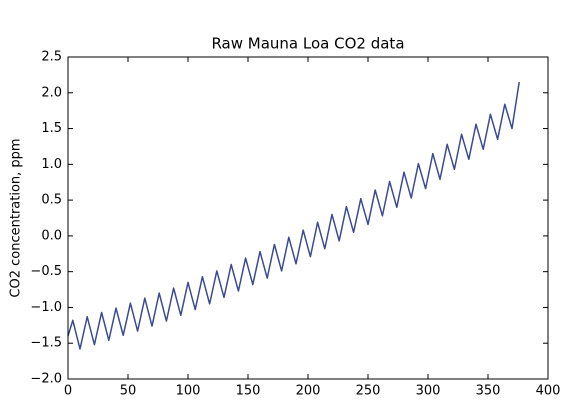 The width and height of the screenshot is (572, 400). What do you see at coordinates (488, 391) in the screenshot?
I see `x-tick-label: 350` at bounding box center [488, 391].